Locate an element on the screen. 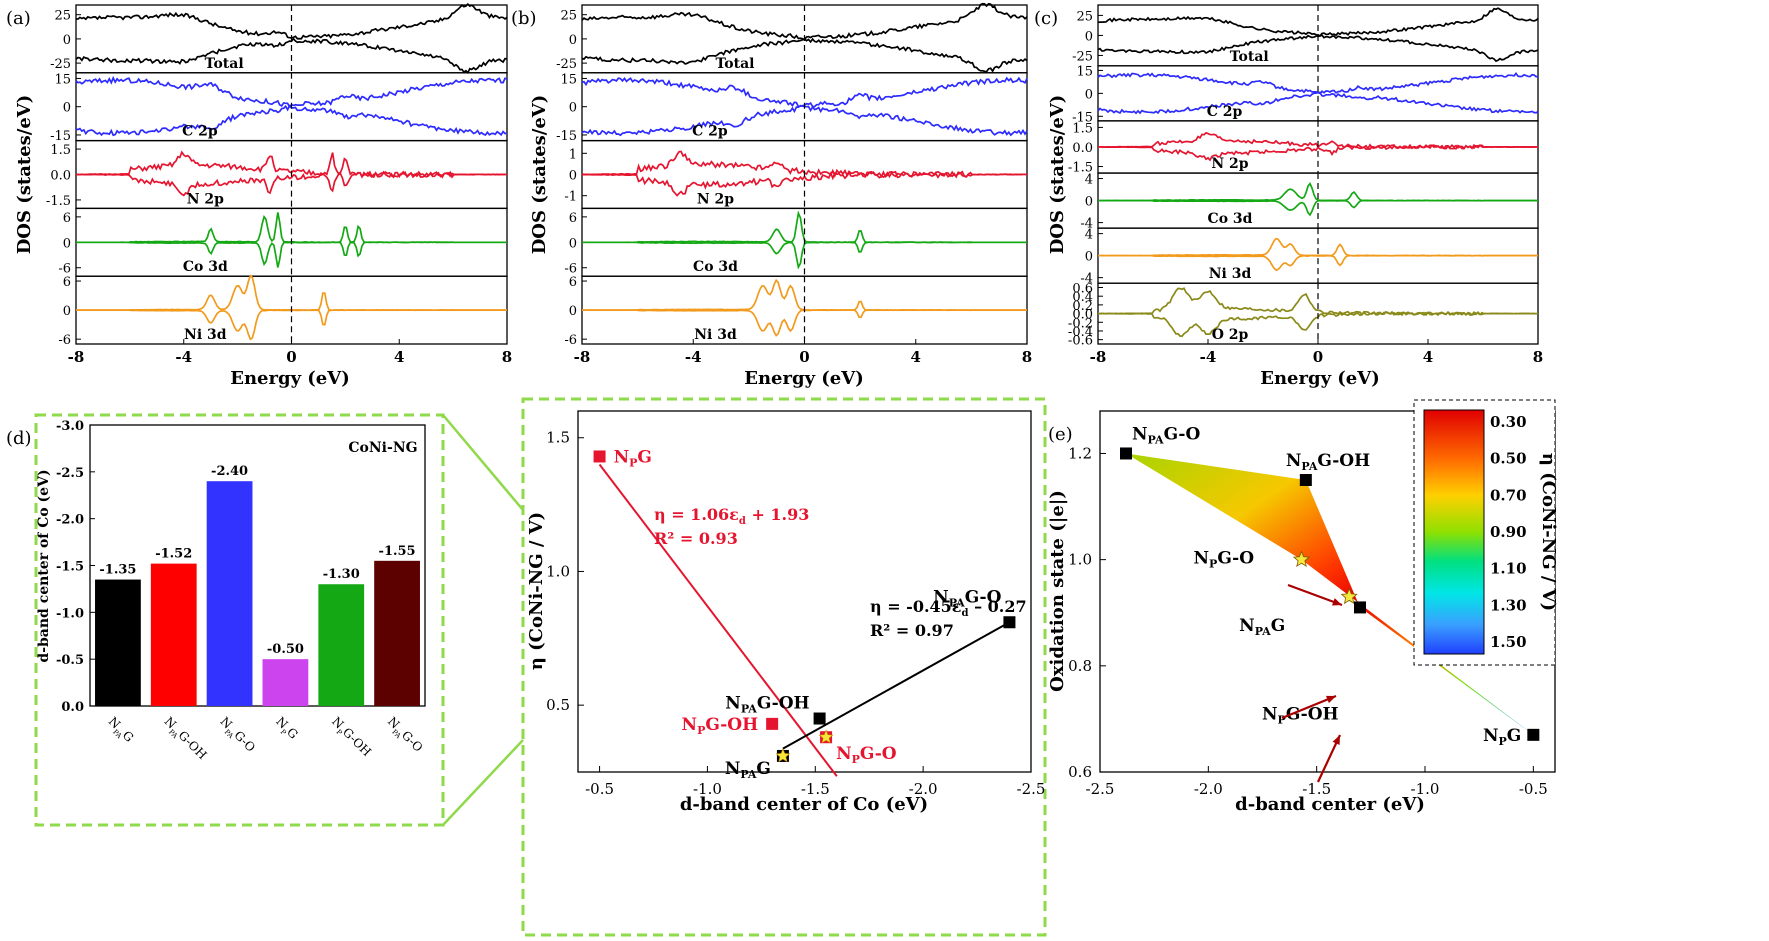 The height and width of the screenshot is (941, 1769). label-suffix: G-O is located at coordinates (244, 741).